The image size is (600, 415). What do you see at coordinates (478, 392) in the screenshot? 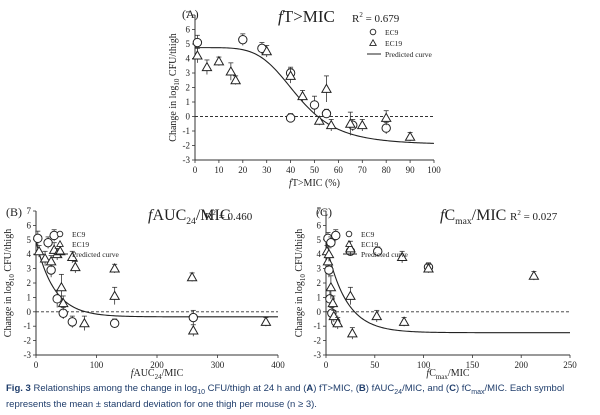
I see `caption-sub-max: max` at bounding box center [478, 392].